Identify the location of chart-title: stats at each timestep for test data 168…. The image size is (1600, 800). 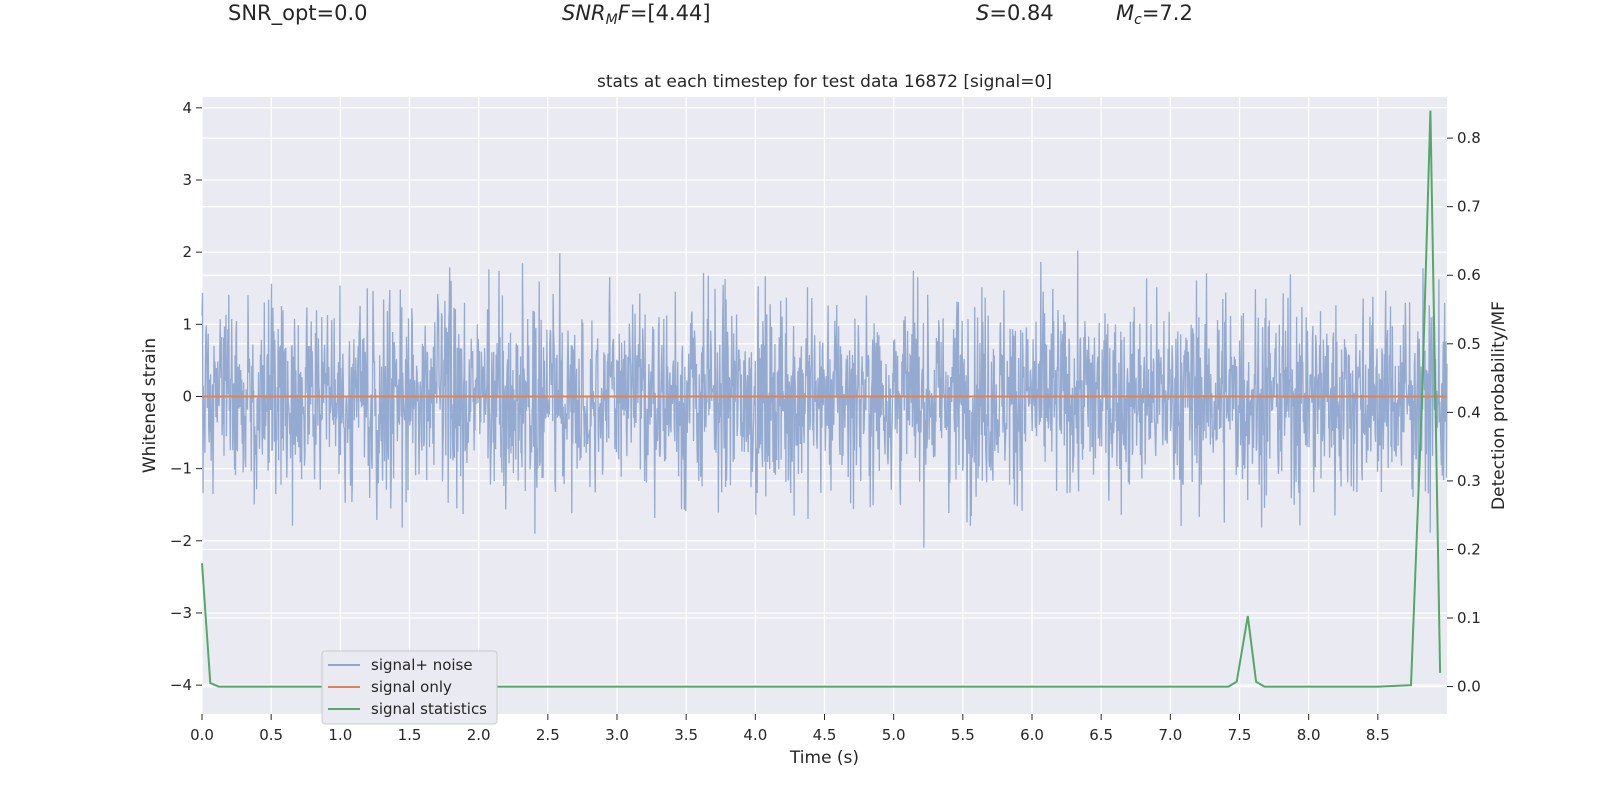
(824, 82).